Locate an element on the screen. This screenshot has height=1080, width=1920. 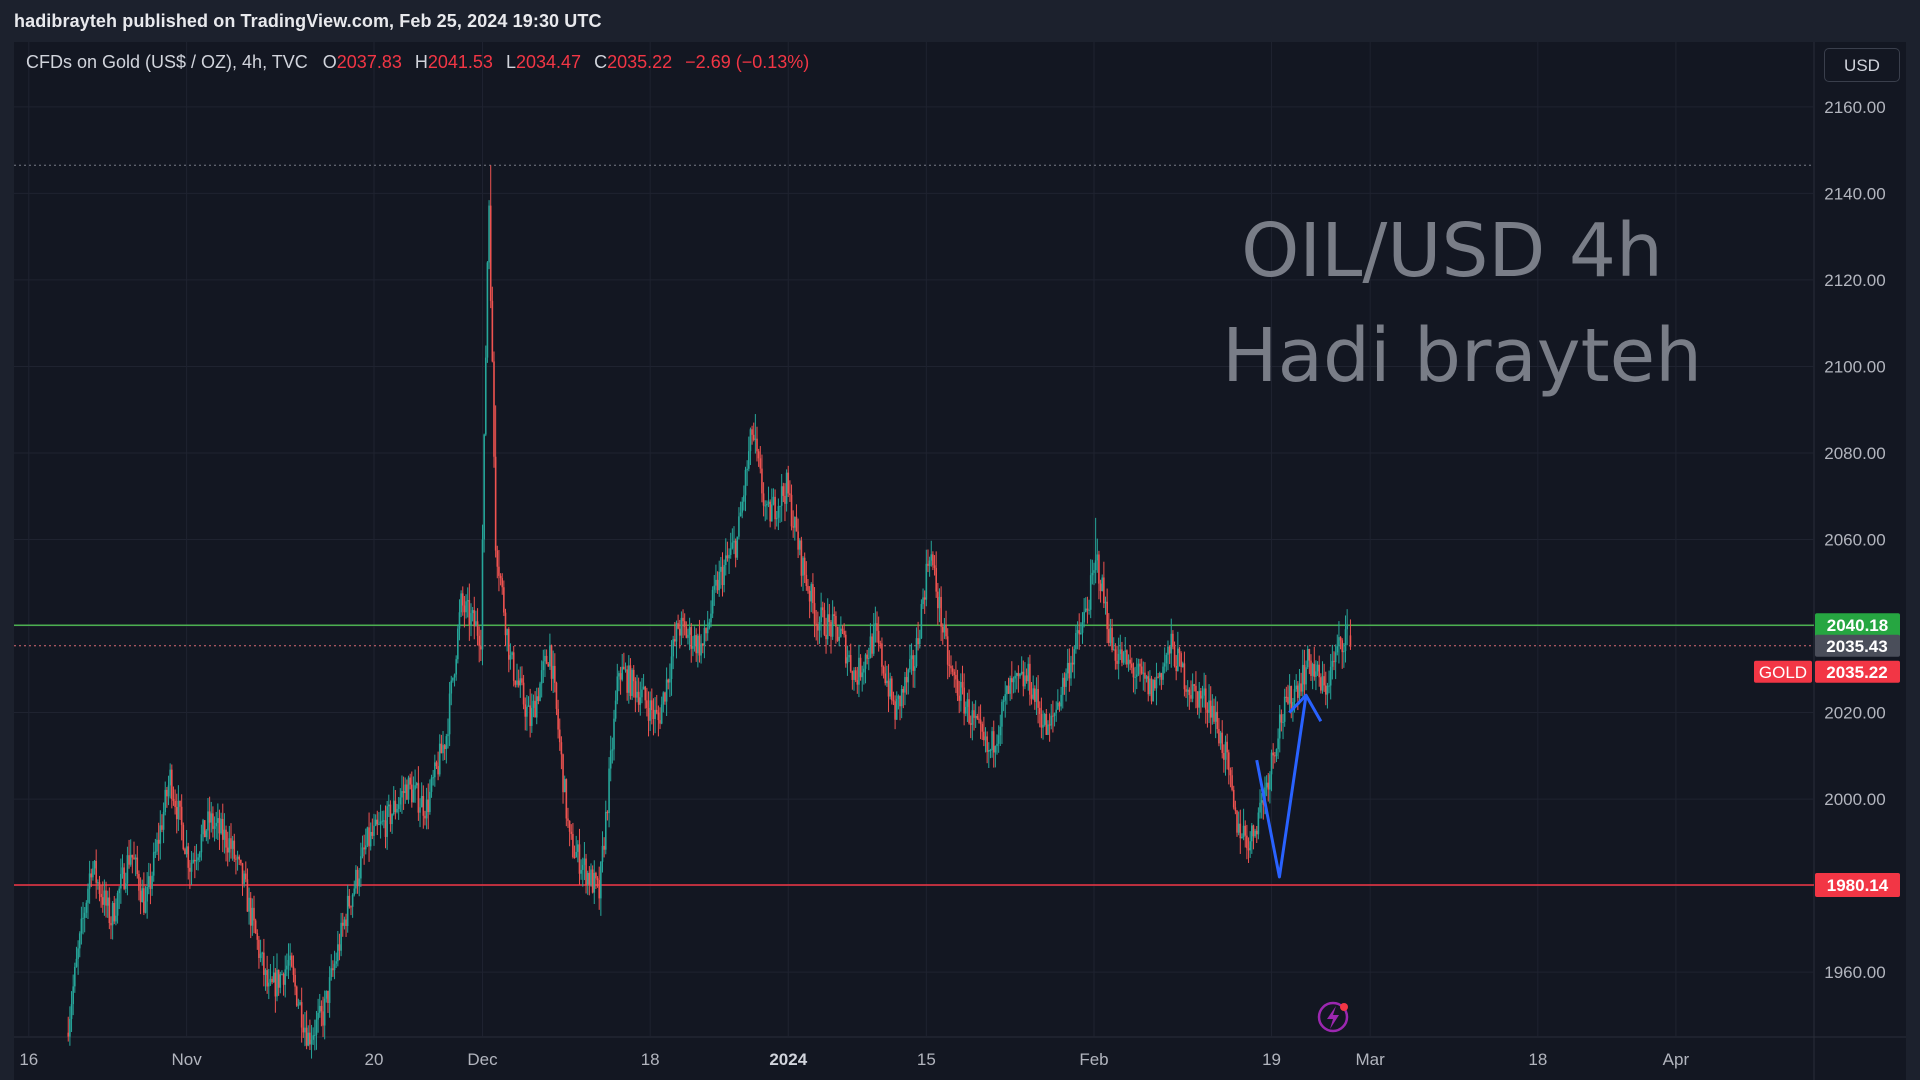
arrow-drawing is located at coordinates (1289, 786).